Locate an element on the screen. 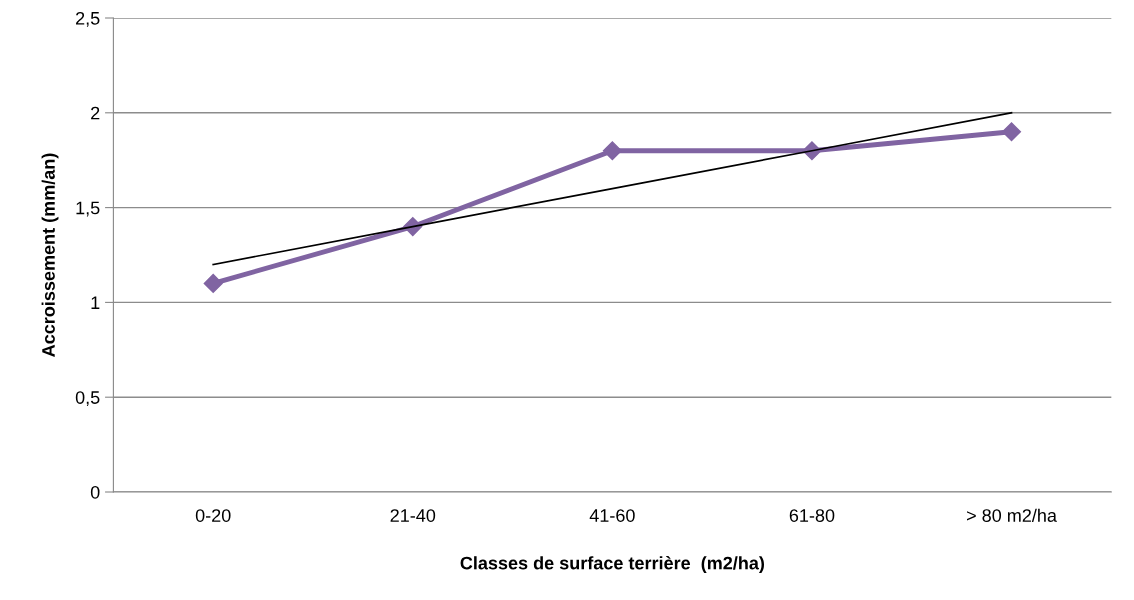 This screenshot has height=600, width=1134. x-tick-label: > 80 m2/ha is located at coordinates (1012, 515).